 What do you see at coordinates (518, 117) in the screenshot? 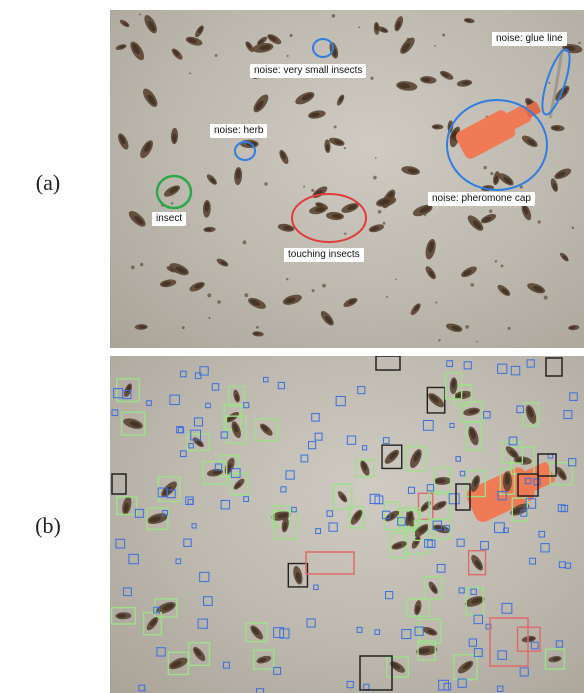
I see `cap-neck` at bounding box center [518, 117].